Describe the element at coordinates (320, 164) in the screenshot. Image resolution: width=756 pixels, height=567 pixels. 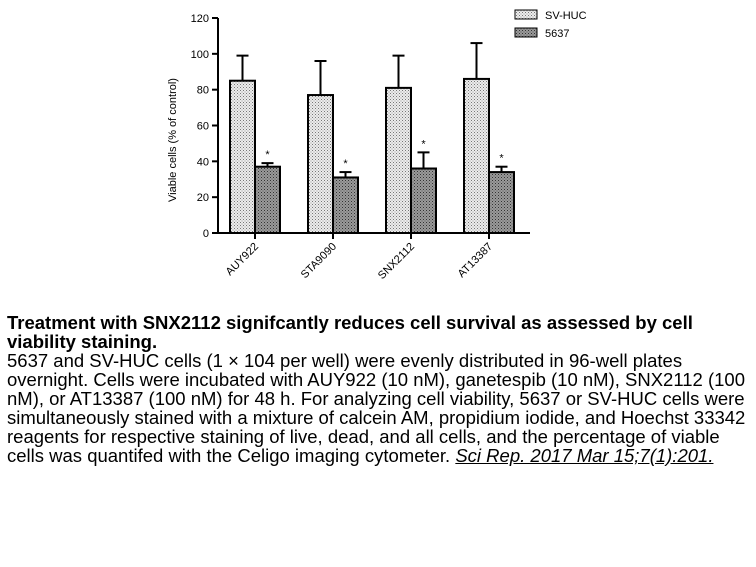
I see `bar-SV-HUC-STA9090` at that location.